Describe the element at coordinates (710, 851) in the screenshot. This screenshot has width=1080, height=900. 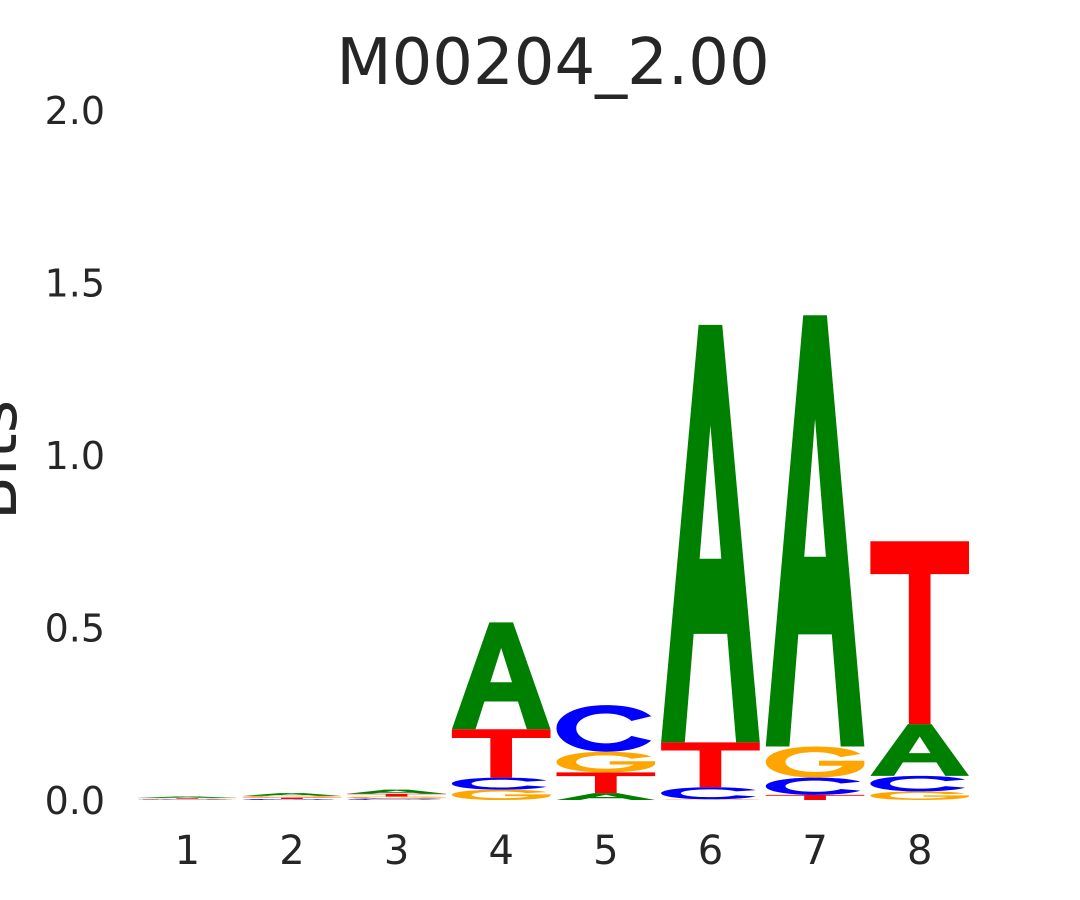
I see `x-tick-label: 6` at that location.